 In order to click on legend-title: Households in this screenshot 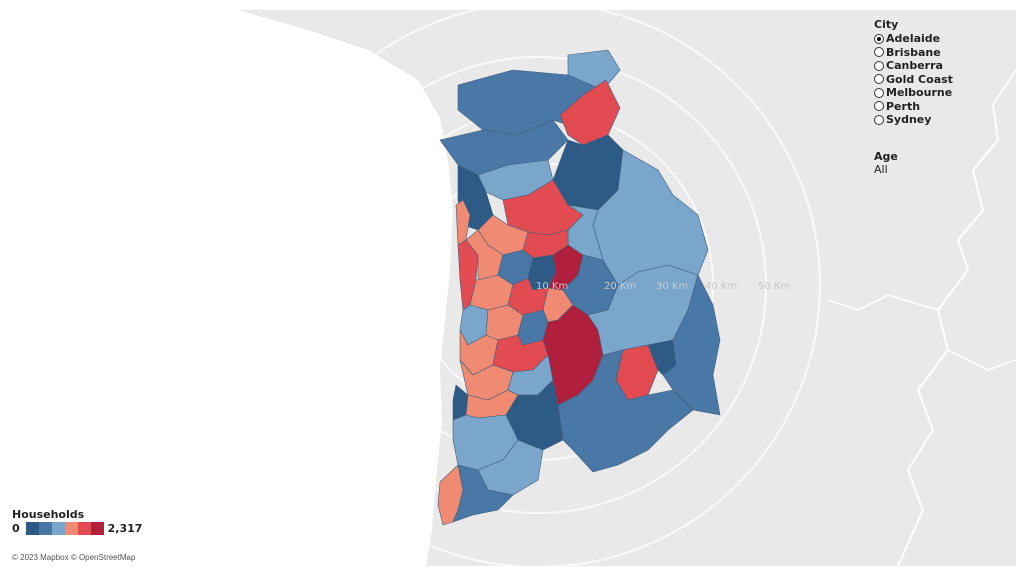, I will do `click(48, 514)`.